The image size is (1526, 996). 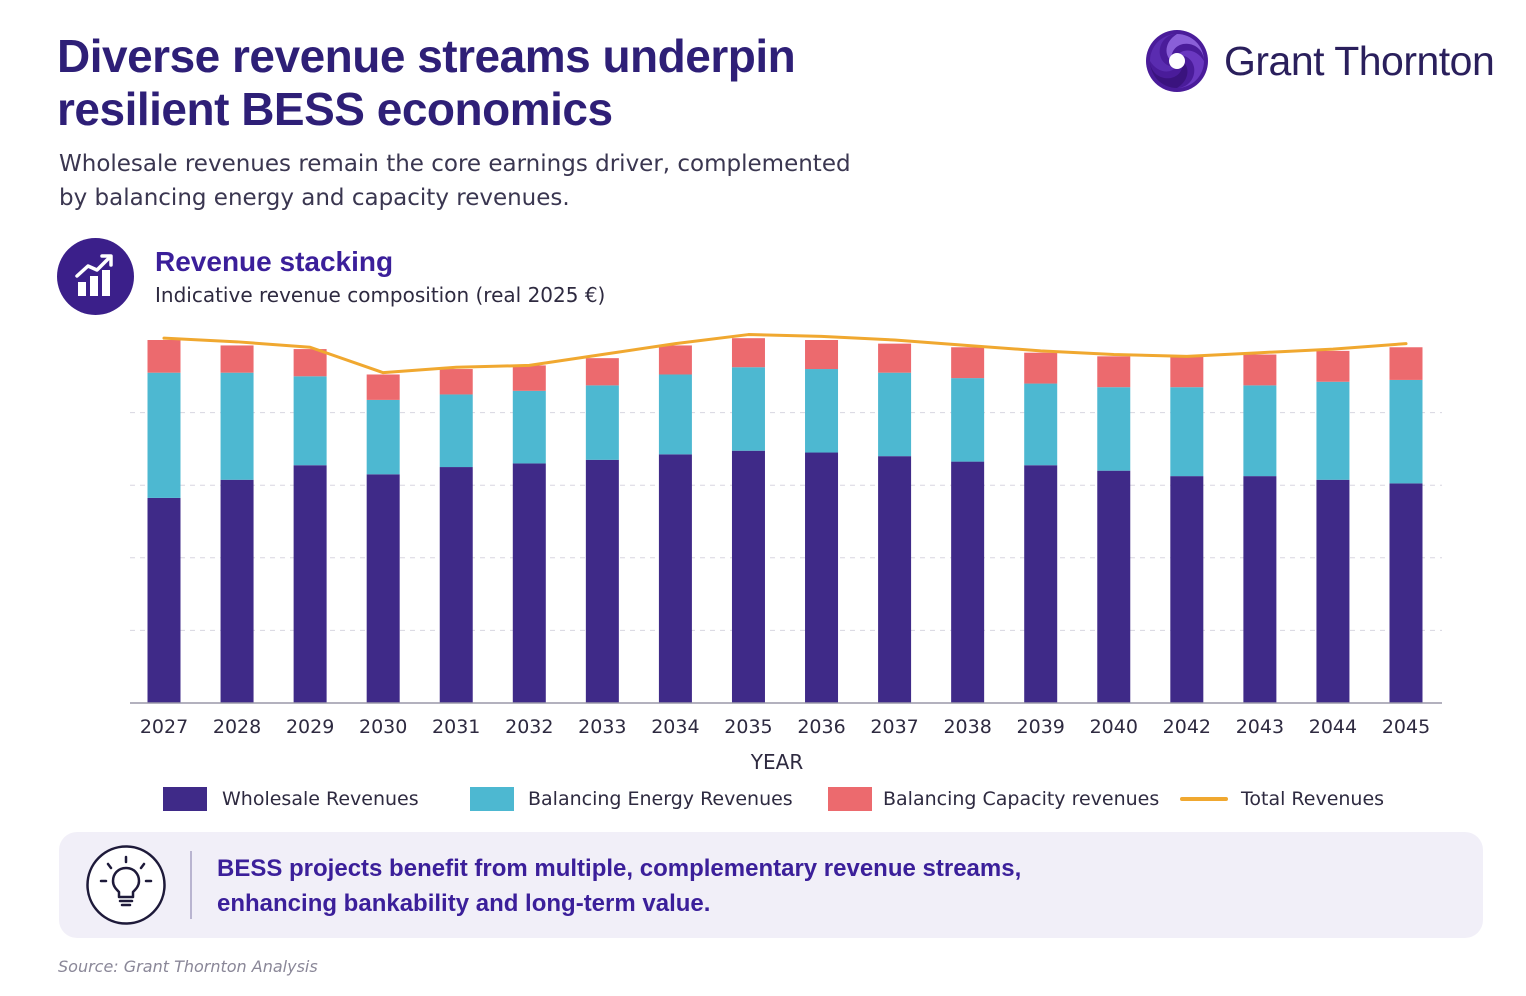 What do you see at coordinates (492, 799) in the screenshot?
I see `legend-swatch-balancing-energy` at bounding box center [492, 799].